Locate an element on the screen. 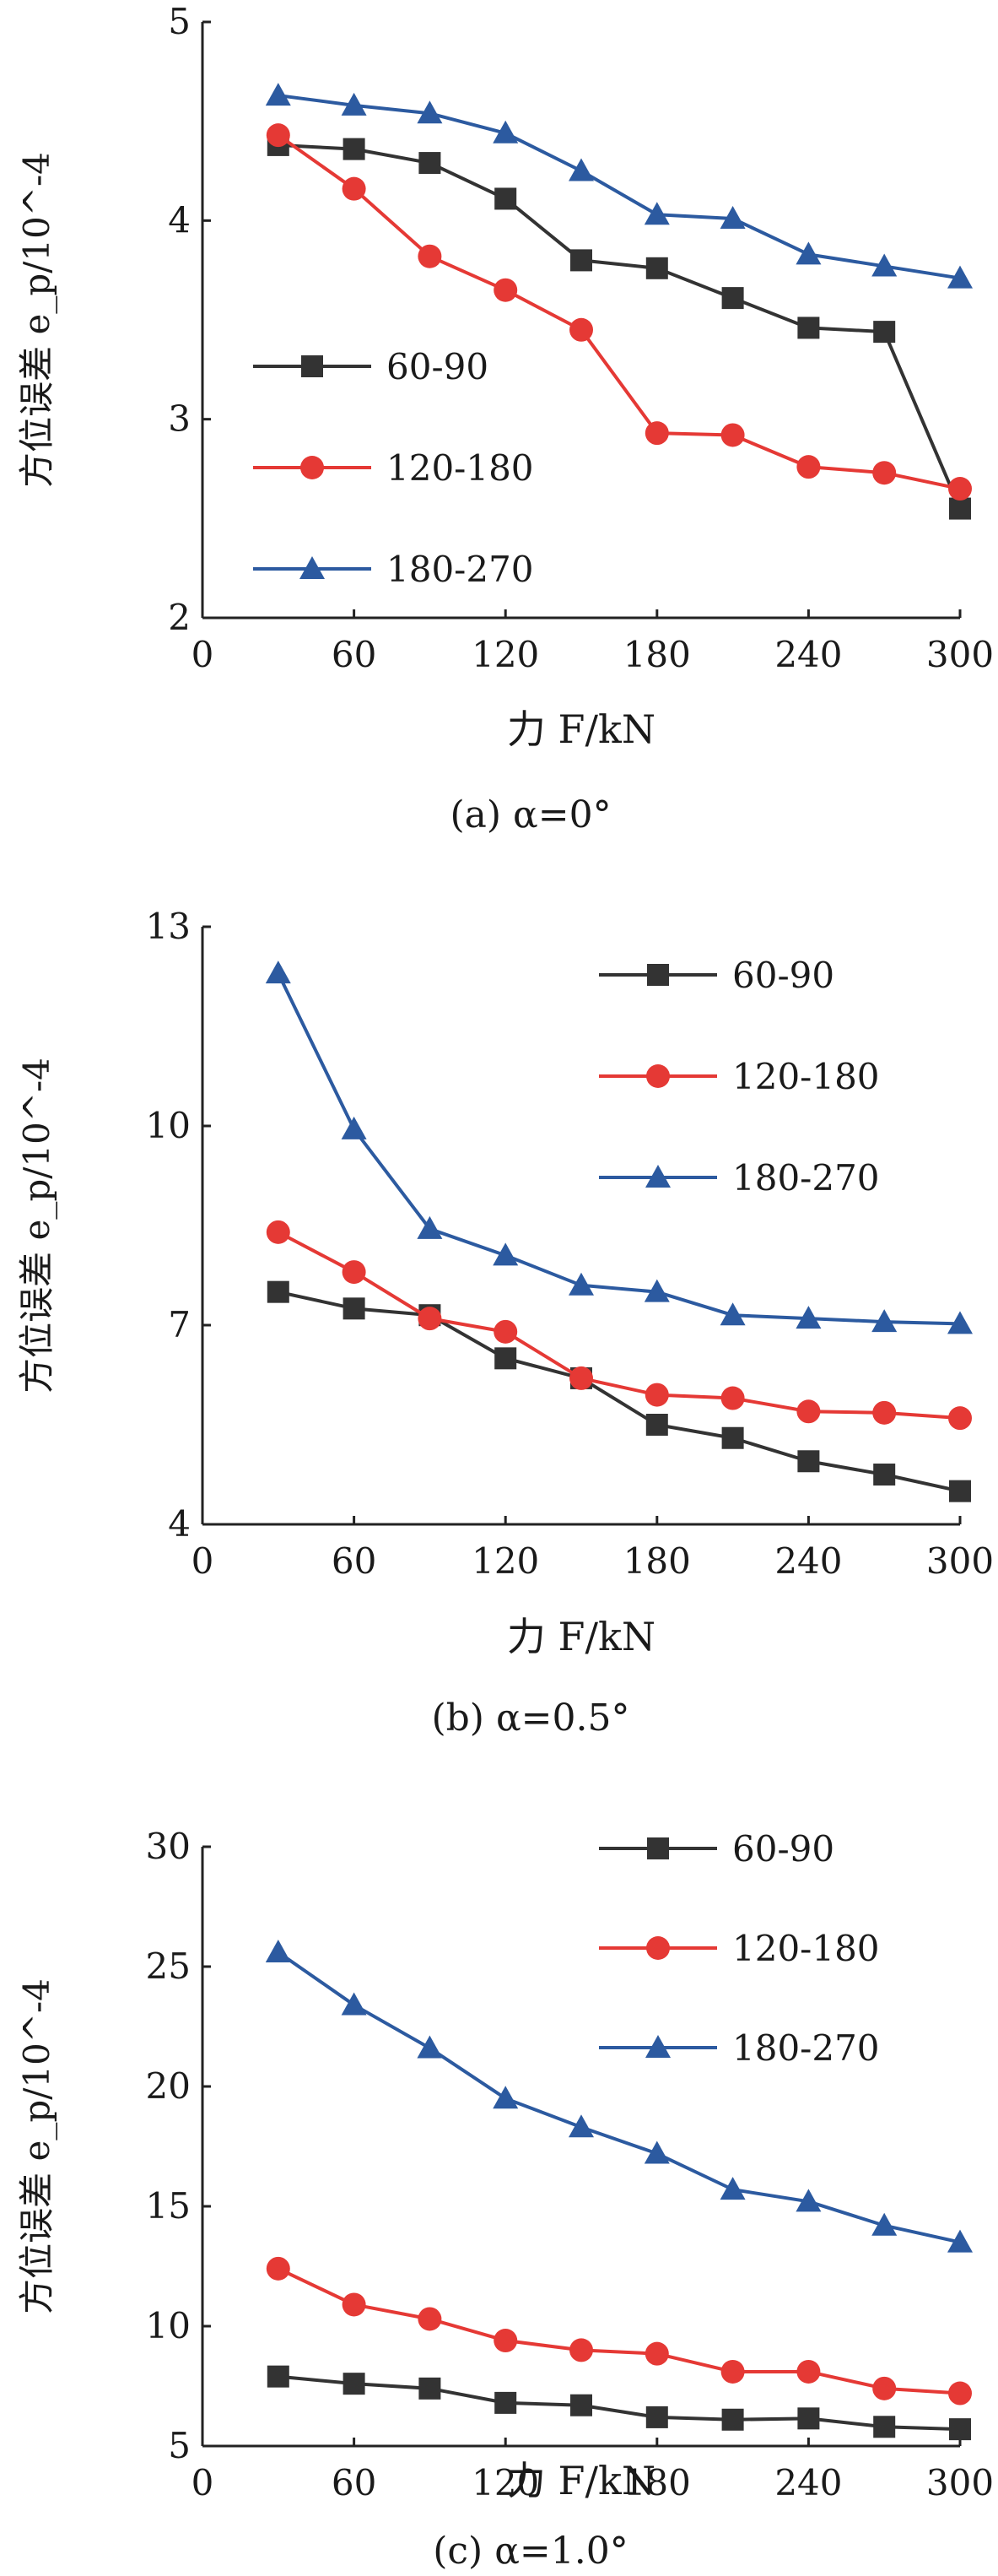  y-tick-label: 20 is located at coordinates (168, 2086).